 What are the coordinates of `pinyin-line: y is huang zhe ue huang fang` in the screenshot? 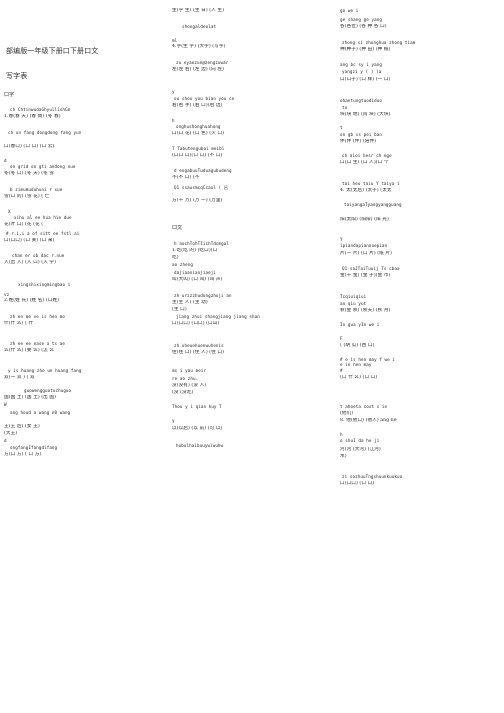 It's located at (45, 370).